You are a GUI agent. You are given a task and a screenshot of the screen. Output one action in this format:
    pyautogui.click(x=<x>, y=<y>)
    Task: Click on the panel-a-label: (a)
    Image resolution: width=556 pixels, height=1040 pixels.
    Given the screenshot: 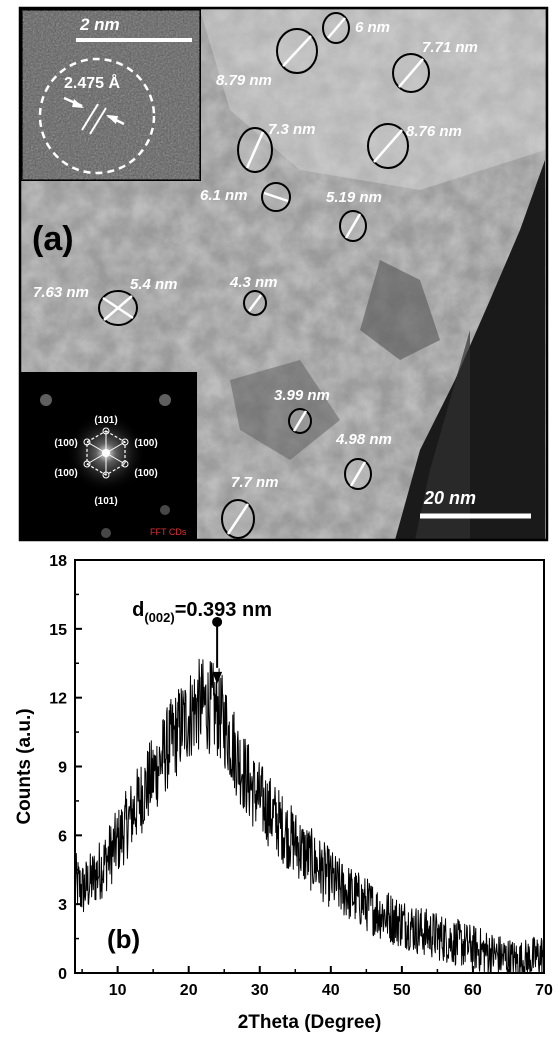 What is the action you would take?
    pyautogui.click(x=53, y=239)
    